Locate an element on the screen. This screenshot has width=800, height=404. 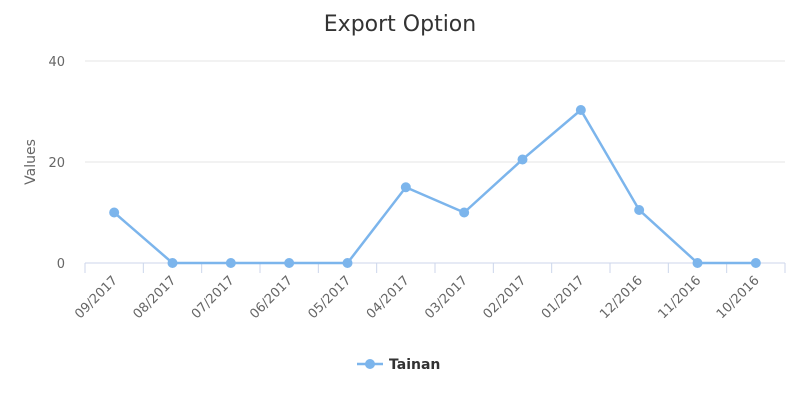
x-tick-label: 11/2016 is located at coordinates (680, 297).